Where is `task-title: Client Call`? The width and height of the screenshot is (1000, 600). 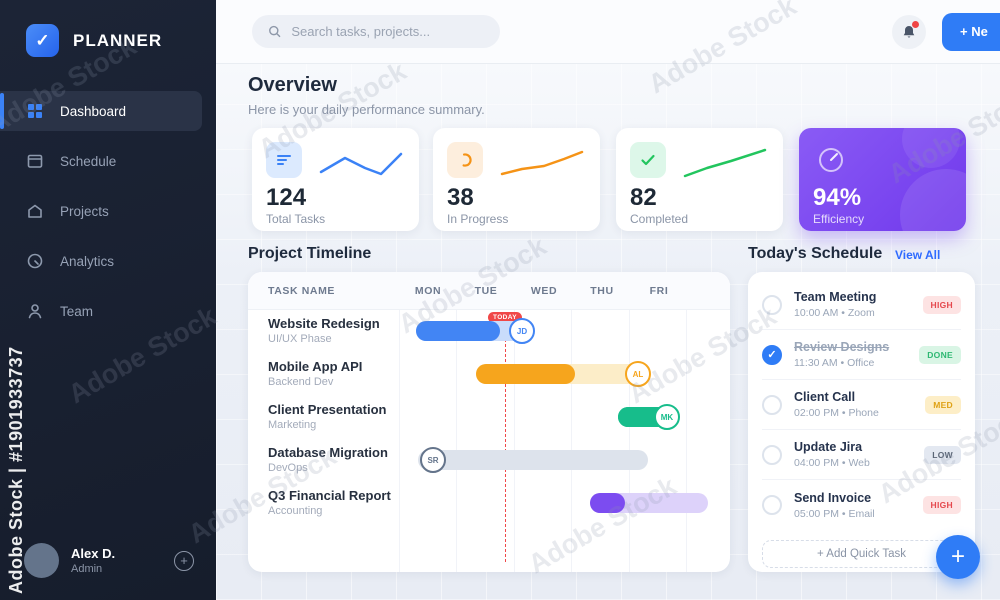
task-title: Client Call is located at coordinates (825, 397).